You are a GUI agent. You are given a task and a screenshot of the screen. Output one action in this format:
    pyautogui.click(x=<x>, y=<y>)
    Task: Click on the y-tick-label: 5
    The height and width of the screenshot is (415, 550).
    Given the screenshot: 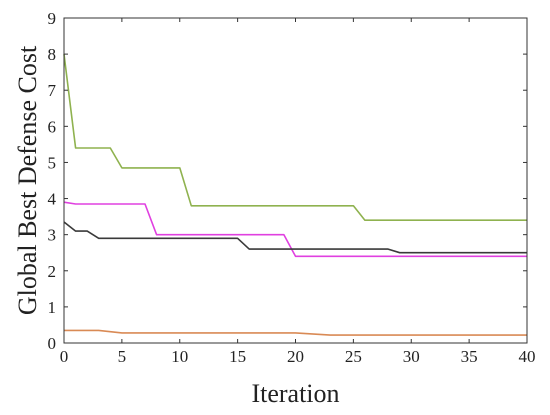 What is the action you would take?
    pyautogui.click(x=52, y=162)
    